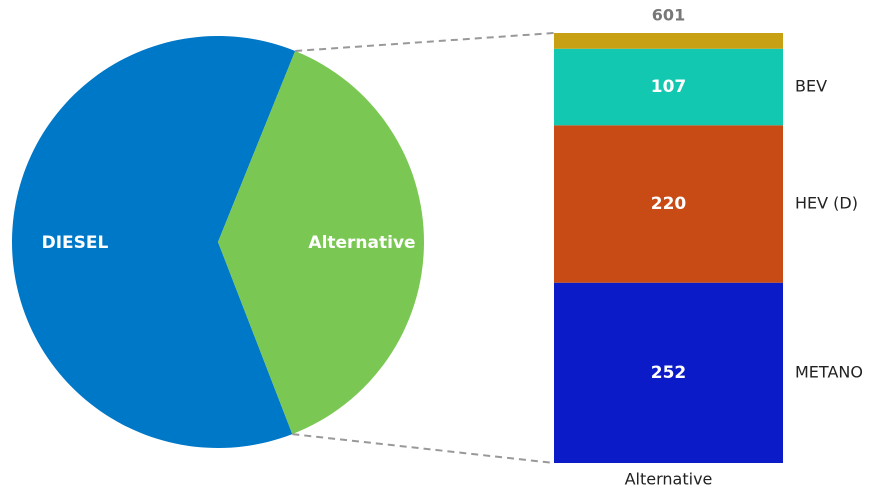 The width and height of the screenshot is (881, 493). I want to click on segment-label: BEV, so click(811, 86).